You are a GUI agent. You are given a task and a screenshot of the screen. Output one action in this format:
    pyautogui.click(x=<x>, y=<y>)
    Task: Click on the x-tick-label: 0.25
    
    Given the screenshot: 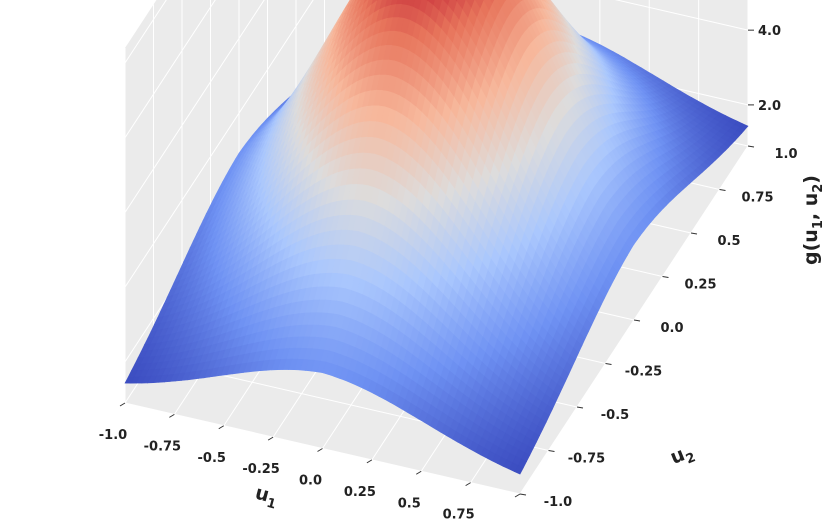 What is the action you would take?
    pyautogui.click(x=360, y=492)
    